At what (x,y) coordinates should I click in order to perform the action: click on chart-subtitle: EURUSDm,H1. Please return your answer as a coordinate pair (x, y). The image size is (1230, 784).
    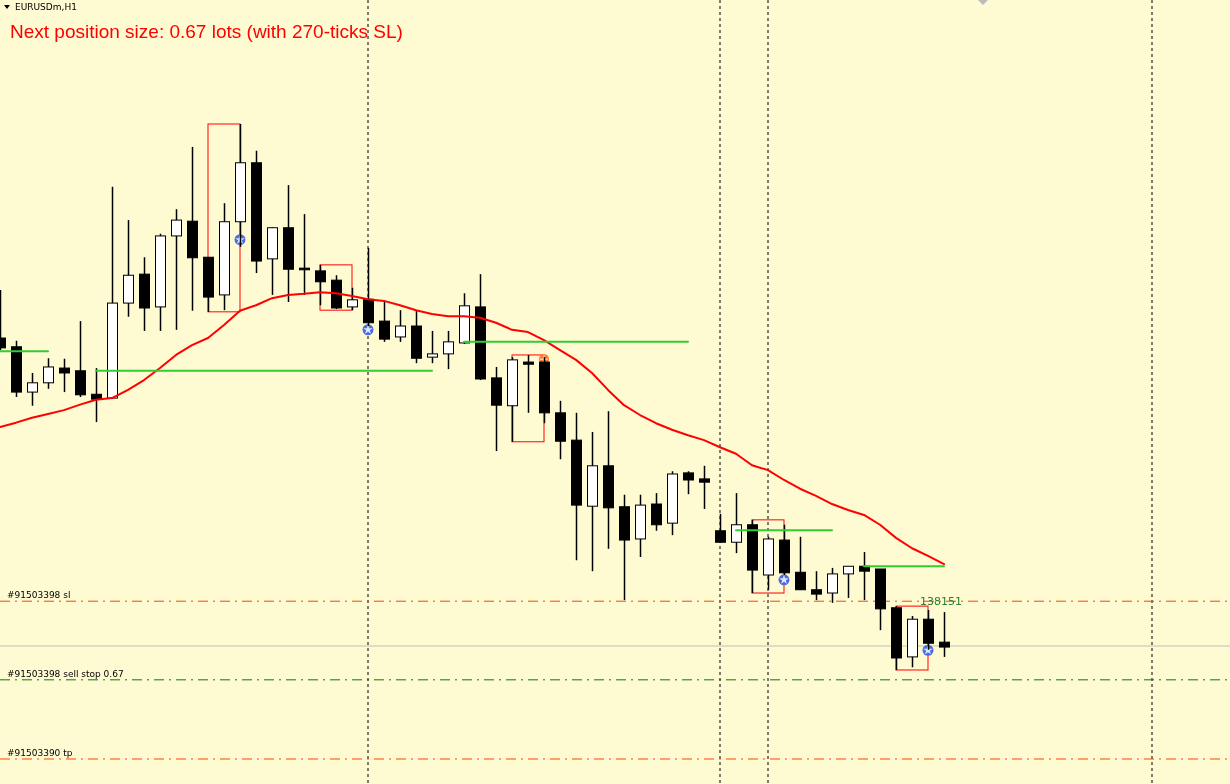
    Looking at the image, I should click on (46, 7).